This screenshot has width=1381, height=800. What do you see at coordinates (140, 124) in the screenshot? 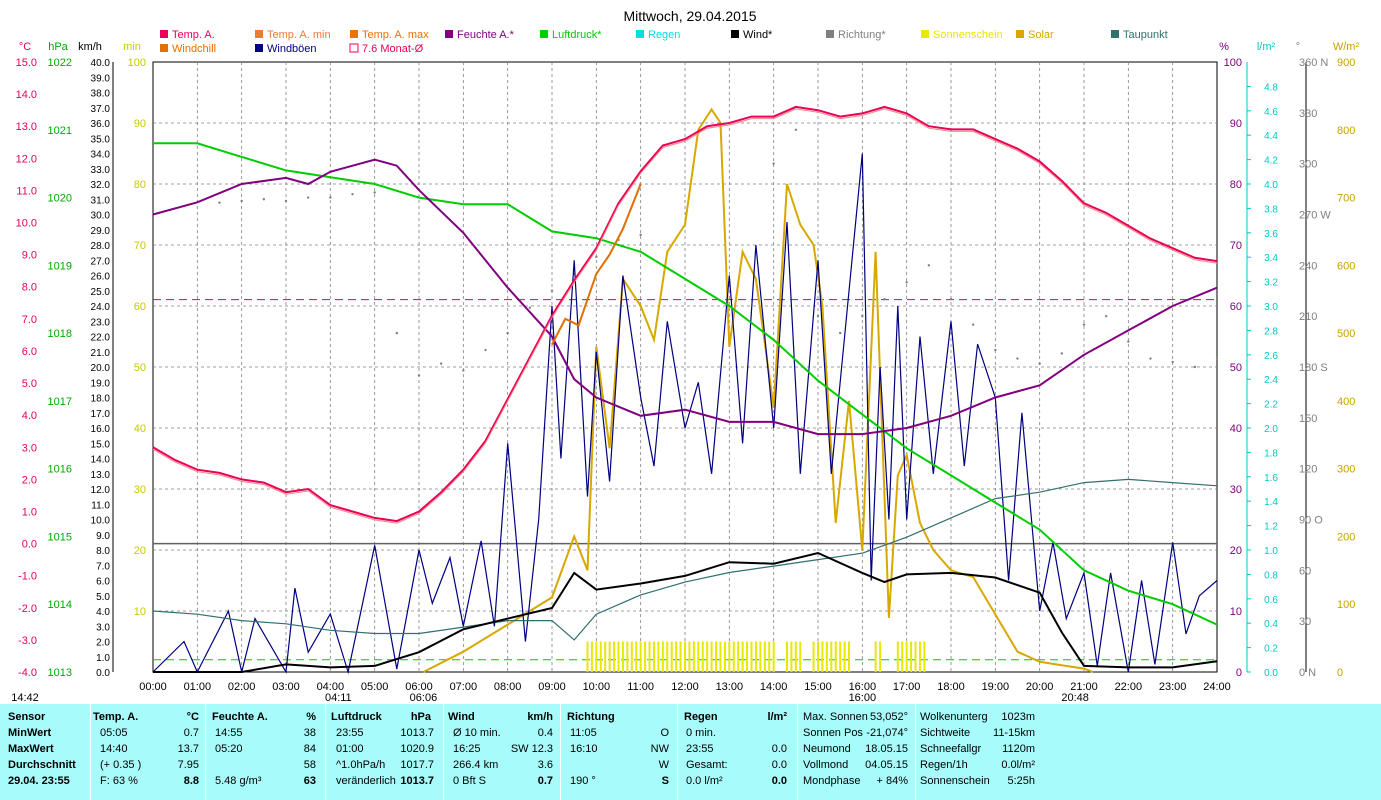
I see `sun-tick-label: 90` at bounding box center [140, 124].